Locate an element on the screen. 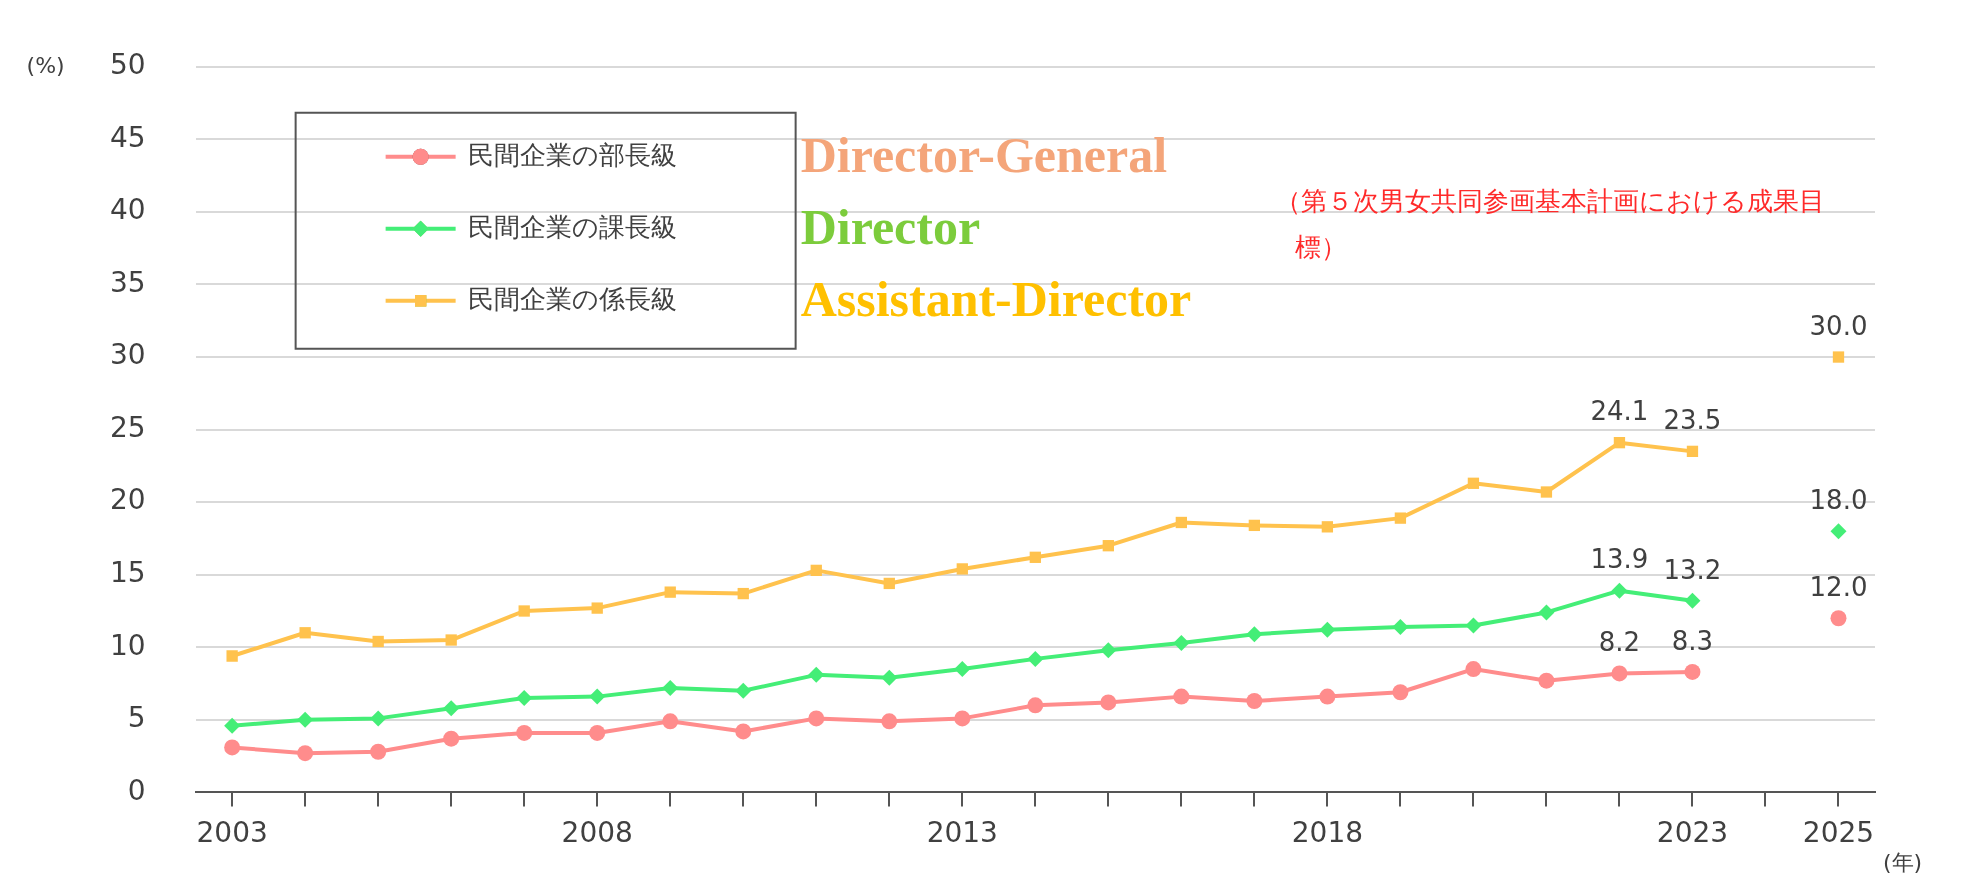 Image resolution: width=1965 pixels, height=874 pixels. y-tick-label: 30 is located at coordinates (127, 355).